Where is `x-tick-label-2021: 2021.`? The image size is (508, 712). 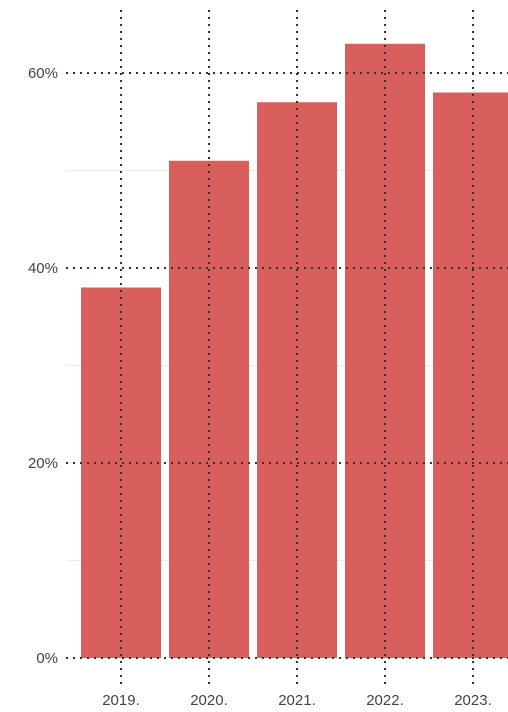 x-tick-label-2021: 2021. is located at coordinates (297, 700).